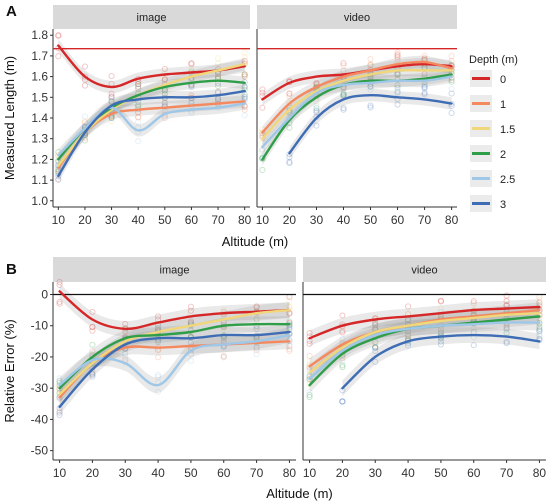 This screenshot has width=550, height=503. I want to click on y-tick-label: -50, so click(40, 451).